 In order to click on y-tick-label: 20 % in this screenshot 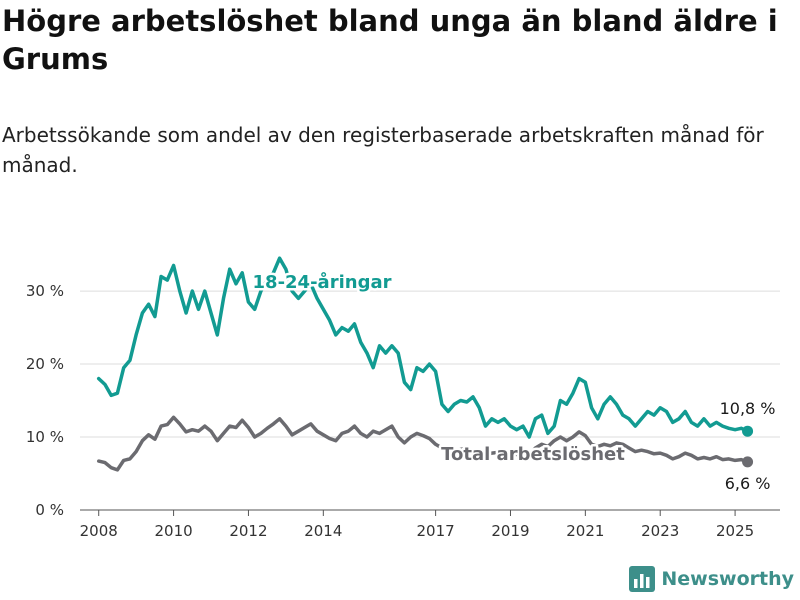, I will do `click(45, 364)`.